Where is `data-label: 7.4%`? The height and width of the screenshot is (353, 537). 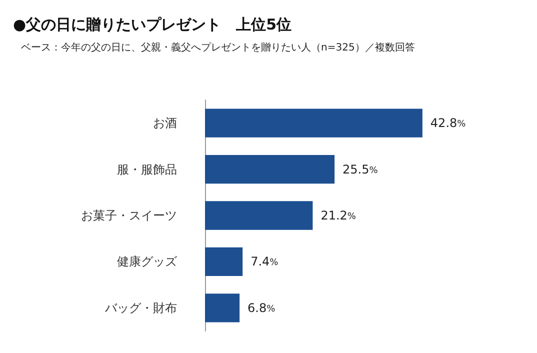 data-label: 7.4% is located at coordinates (264, 261).